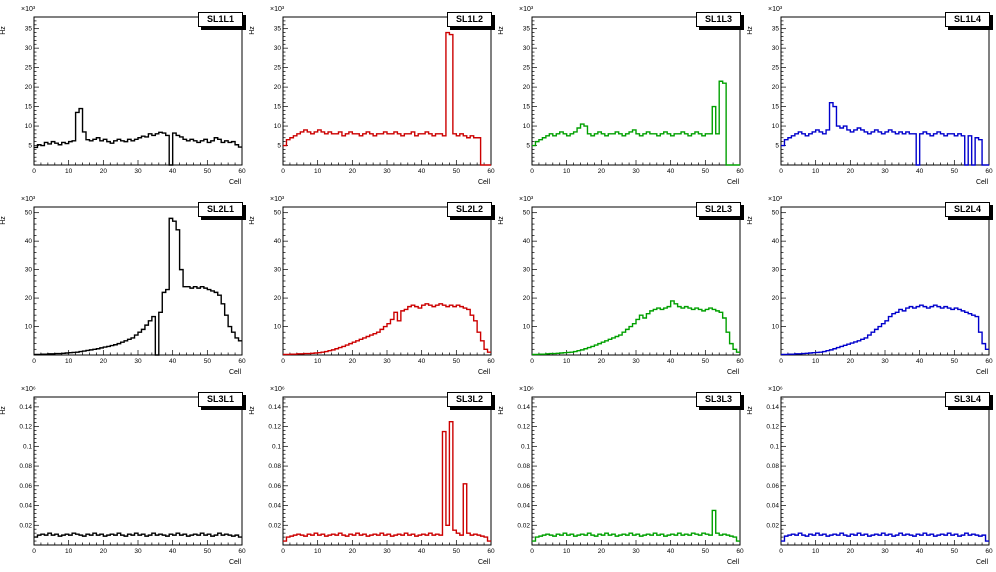 This screenshot has width=996, height=572. Describe the element at coordinates (278, 29) in the screenshot. I see `svg-text: 35` at that location.